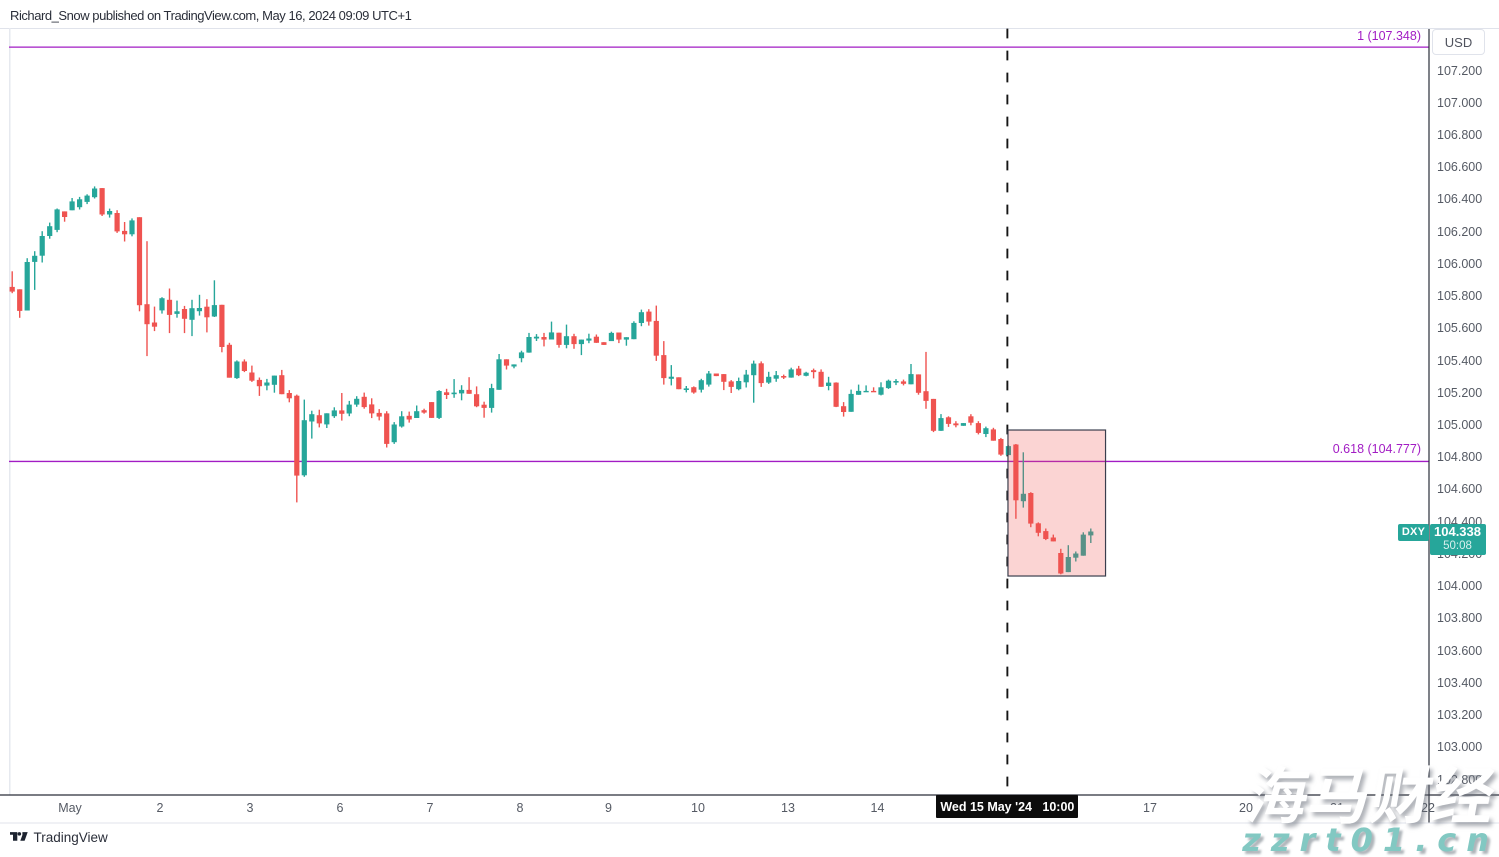 Image resolution: width=1499 pixels, height=857 pixels. I want to click on tradingview-footer: TradingView, so click(58, 837).